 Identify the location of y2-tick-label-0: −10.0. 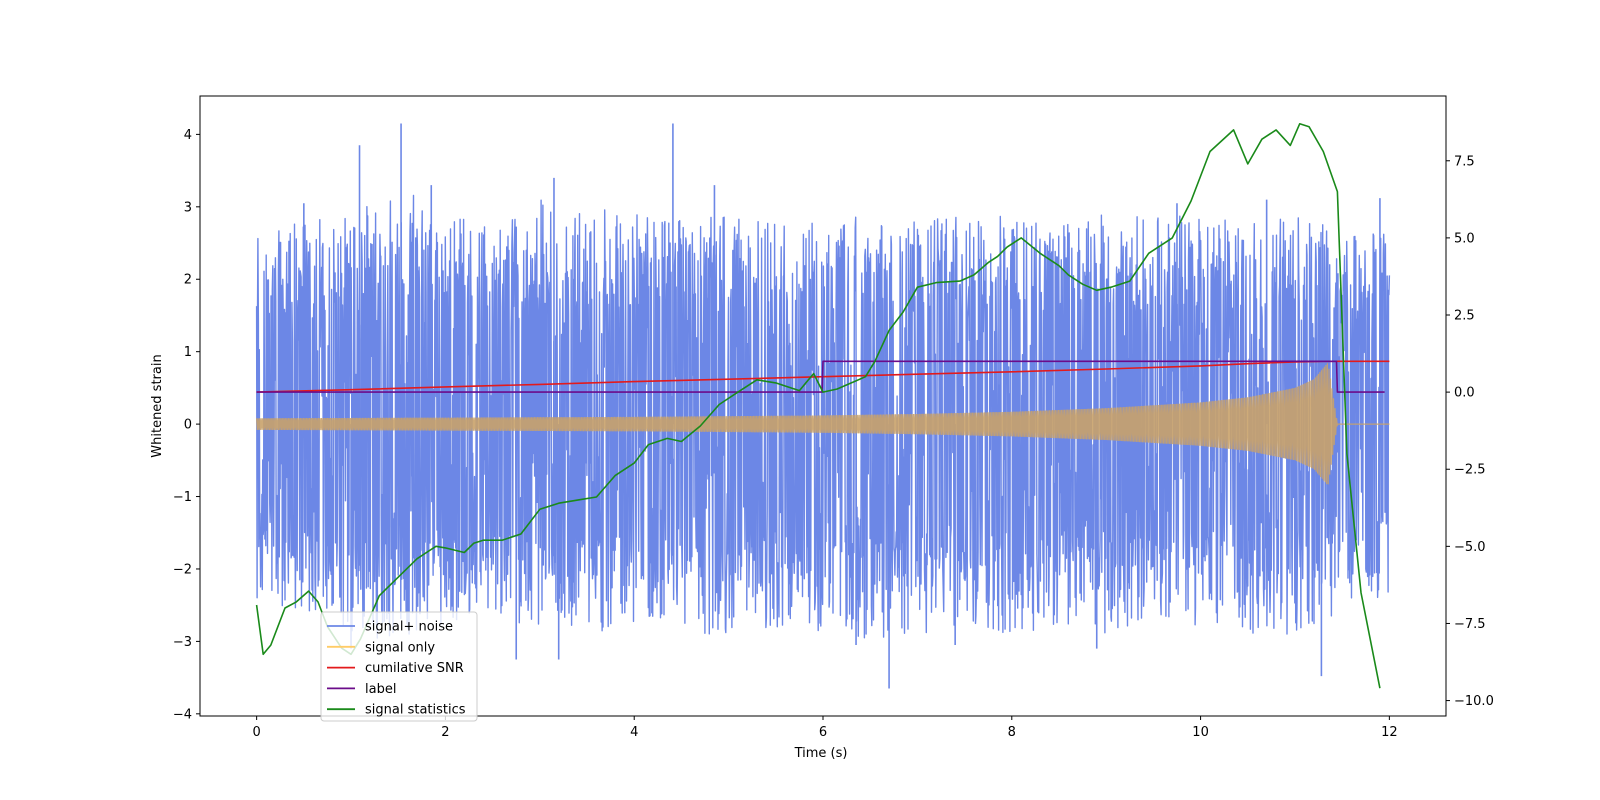
(1474, 701).